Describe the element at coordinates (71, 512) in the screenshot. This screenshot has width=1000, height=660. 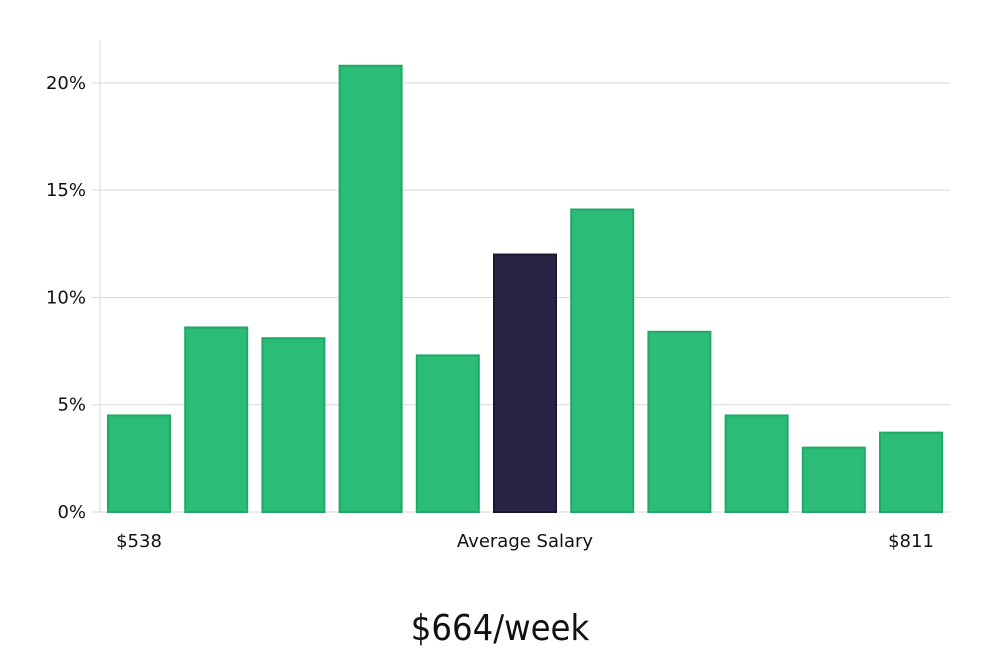
I see `y-tick-label: 0%` at that location.